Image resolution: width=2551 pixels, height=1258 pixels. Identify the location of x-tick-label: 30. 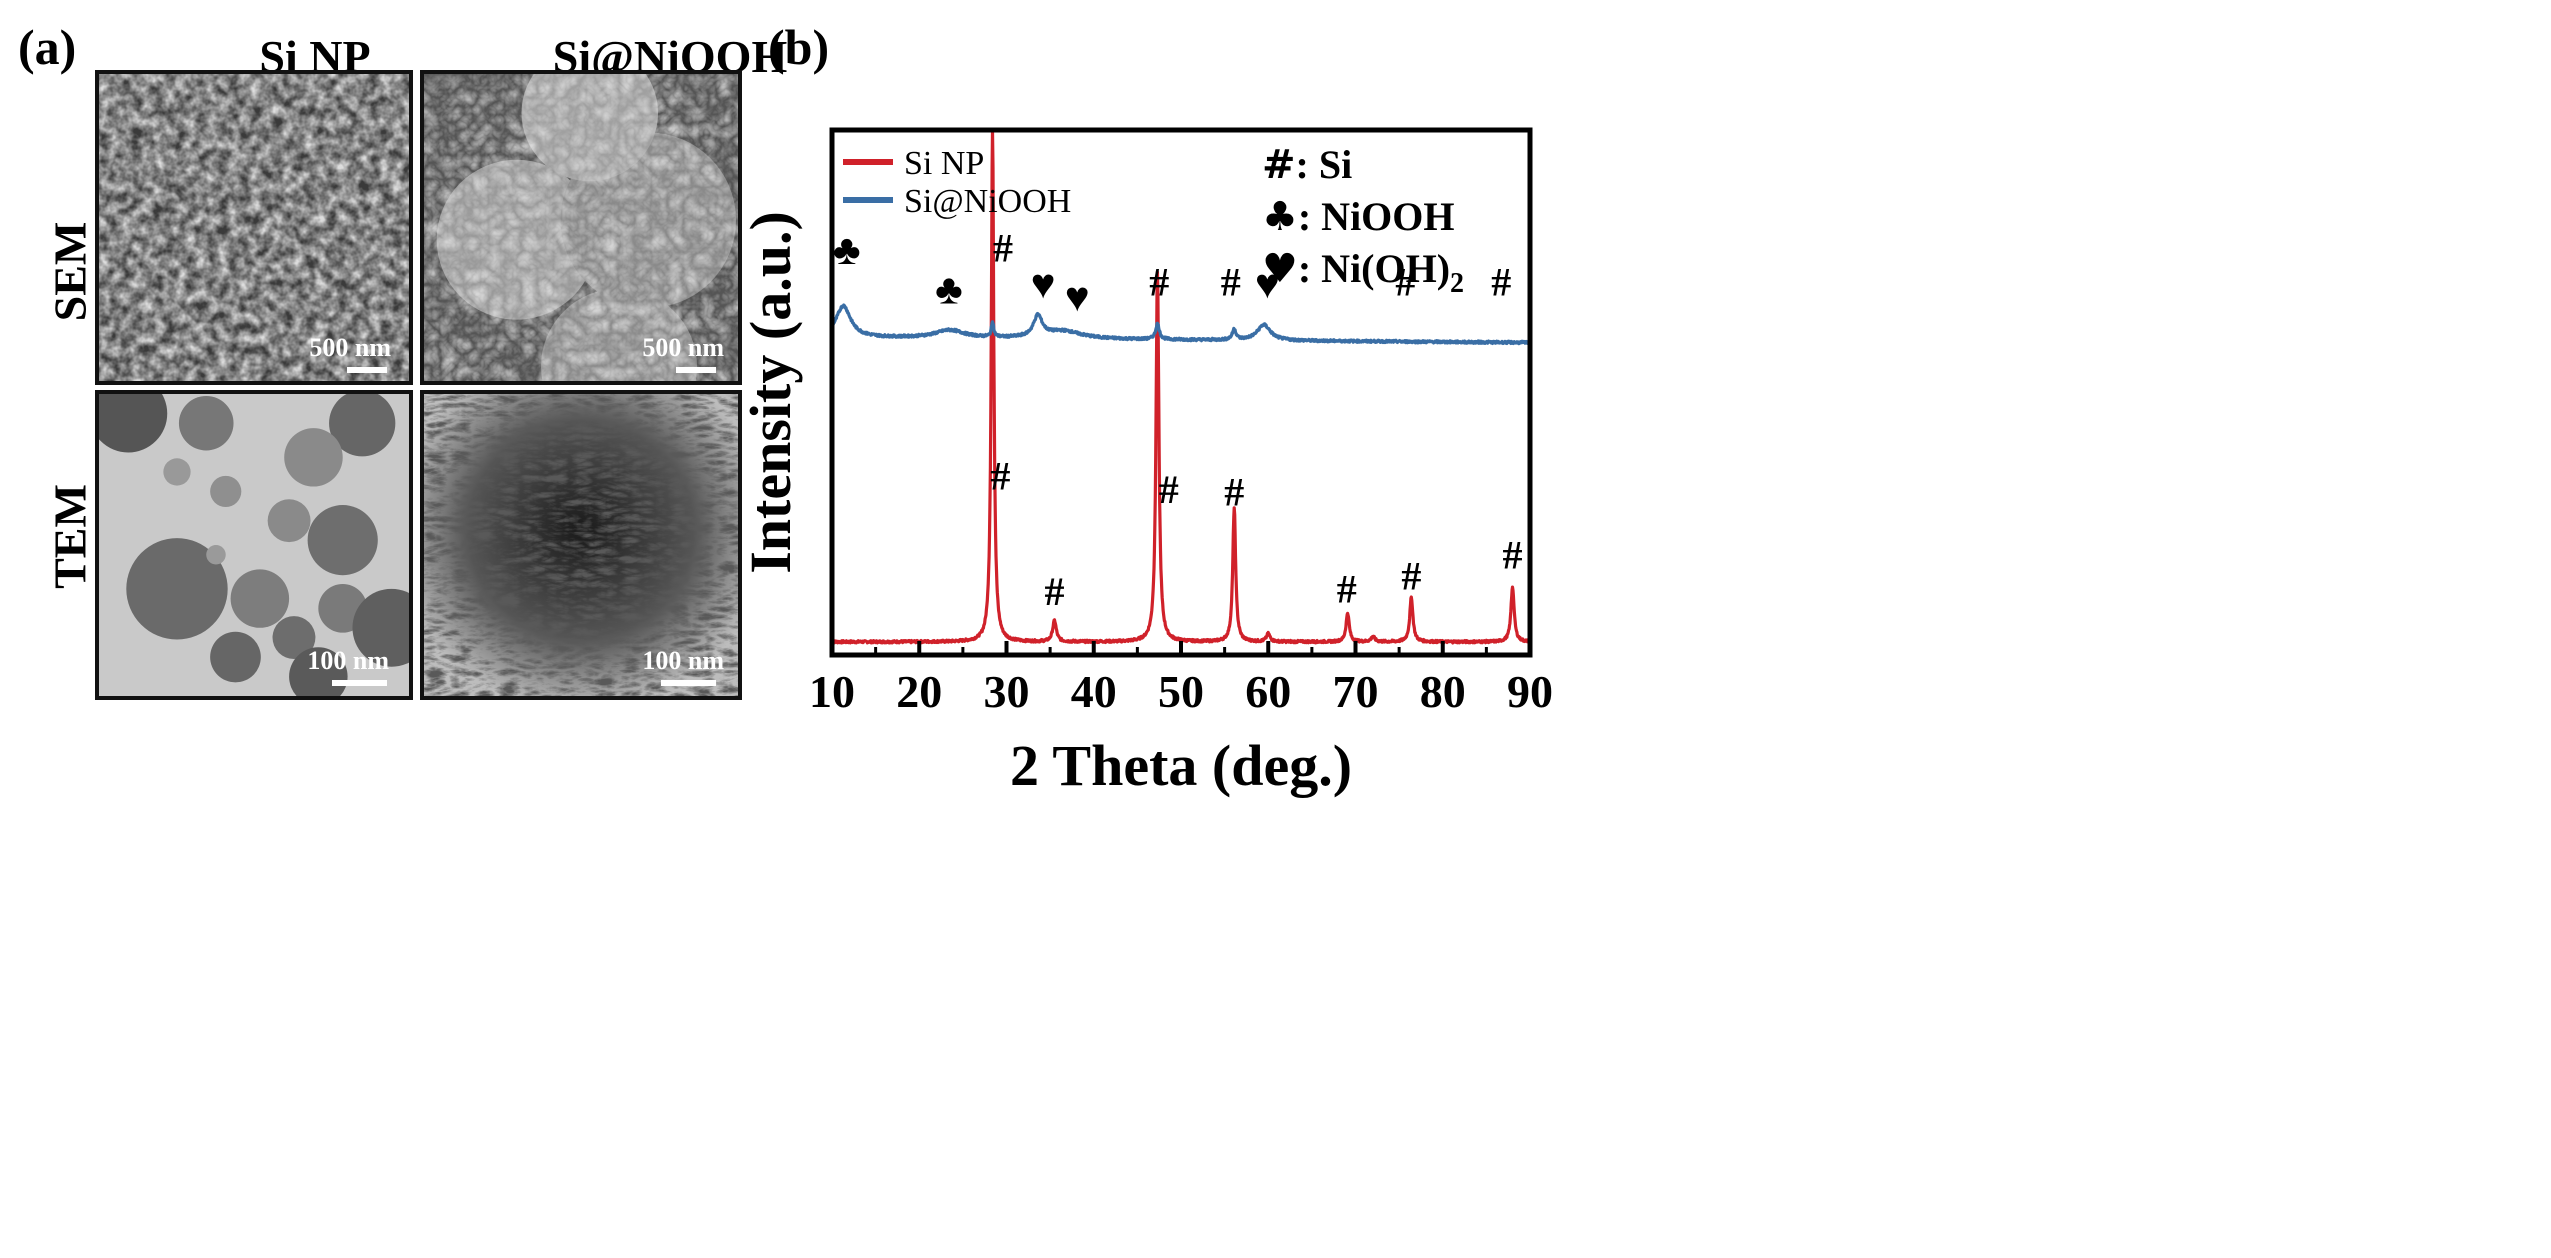
(1007, 691).